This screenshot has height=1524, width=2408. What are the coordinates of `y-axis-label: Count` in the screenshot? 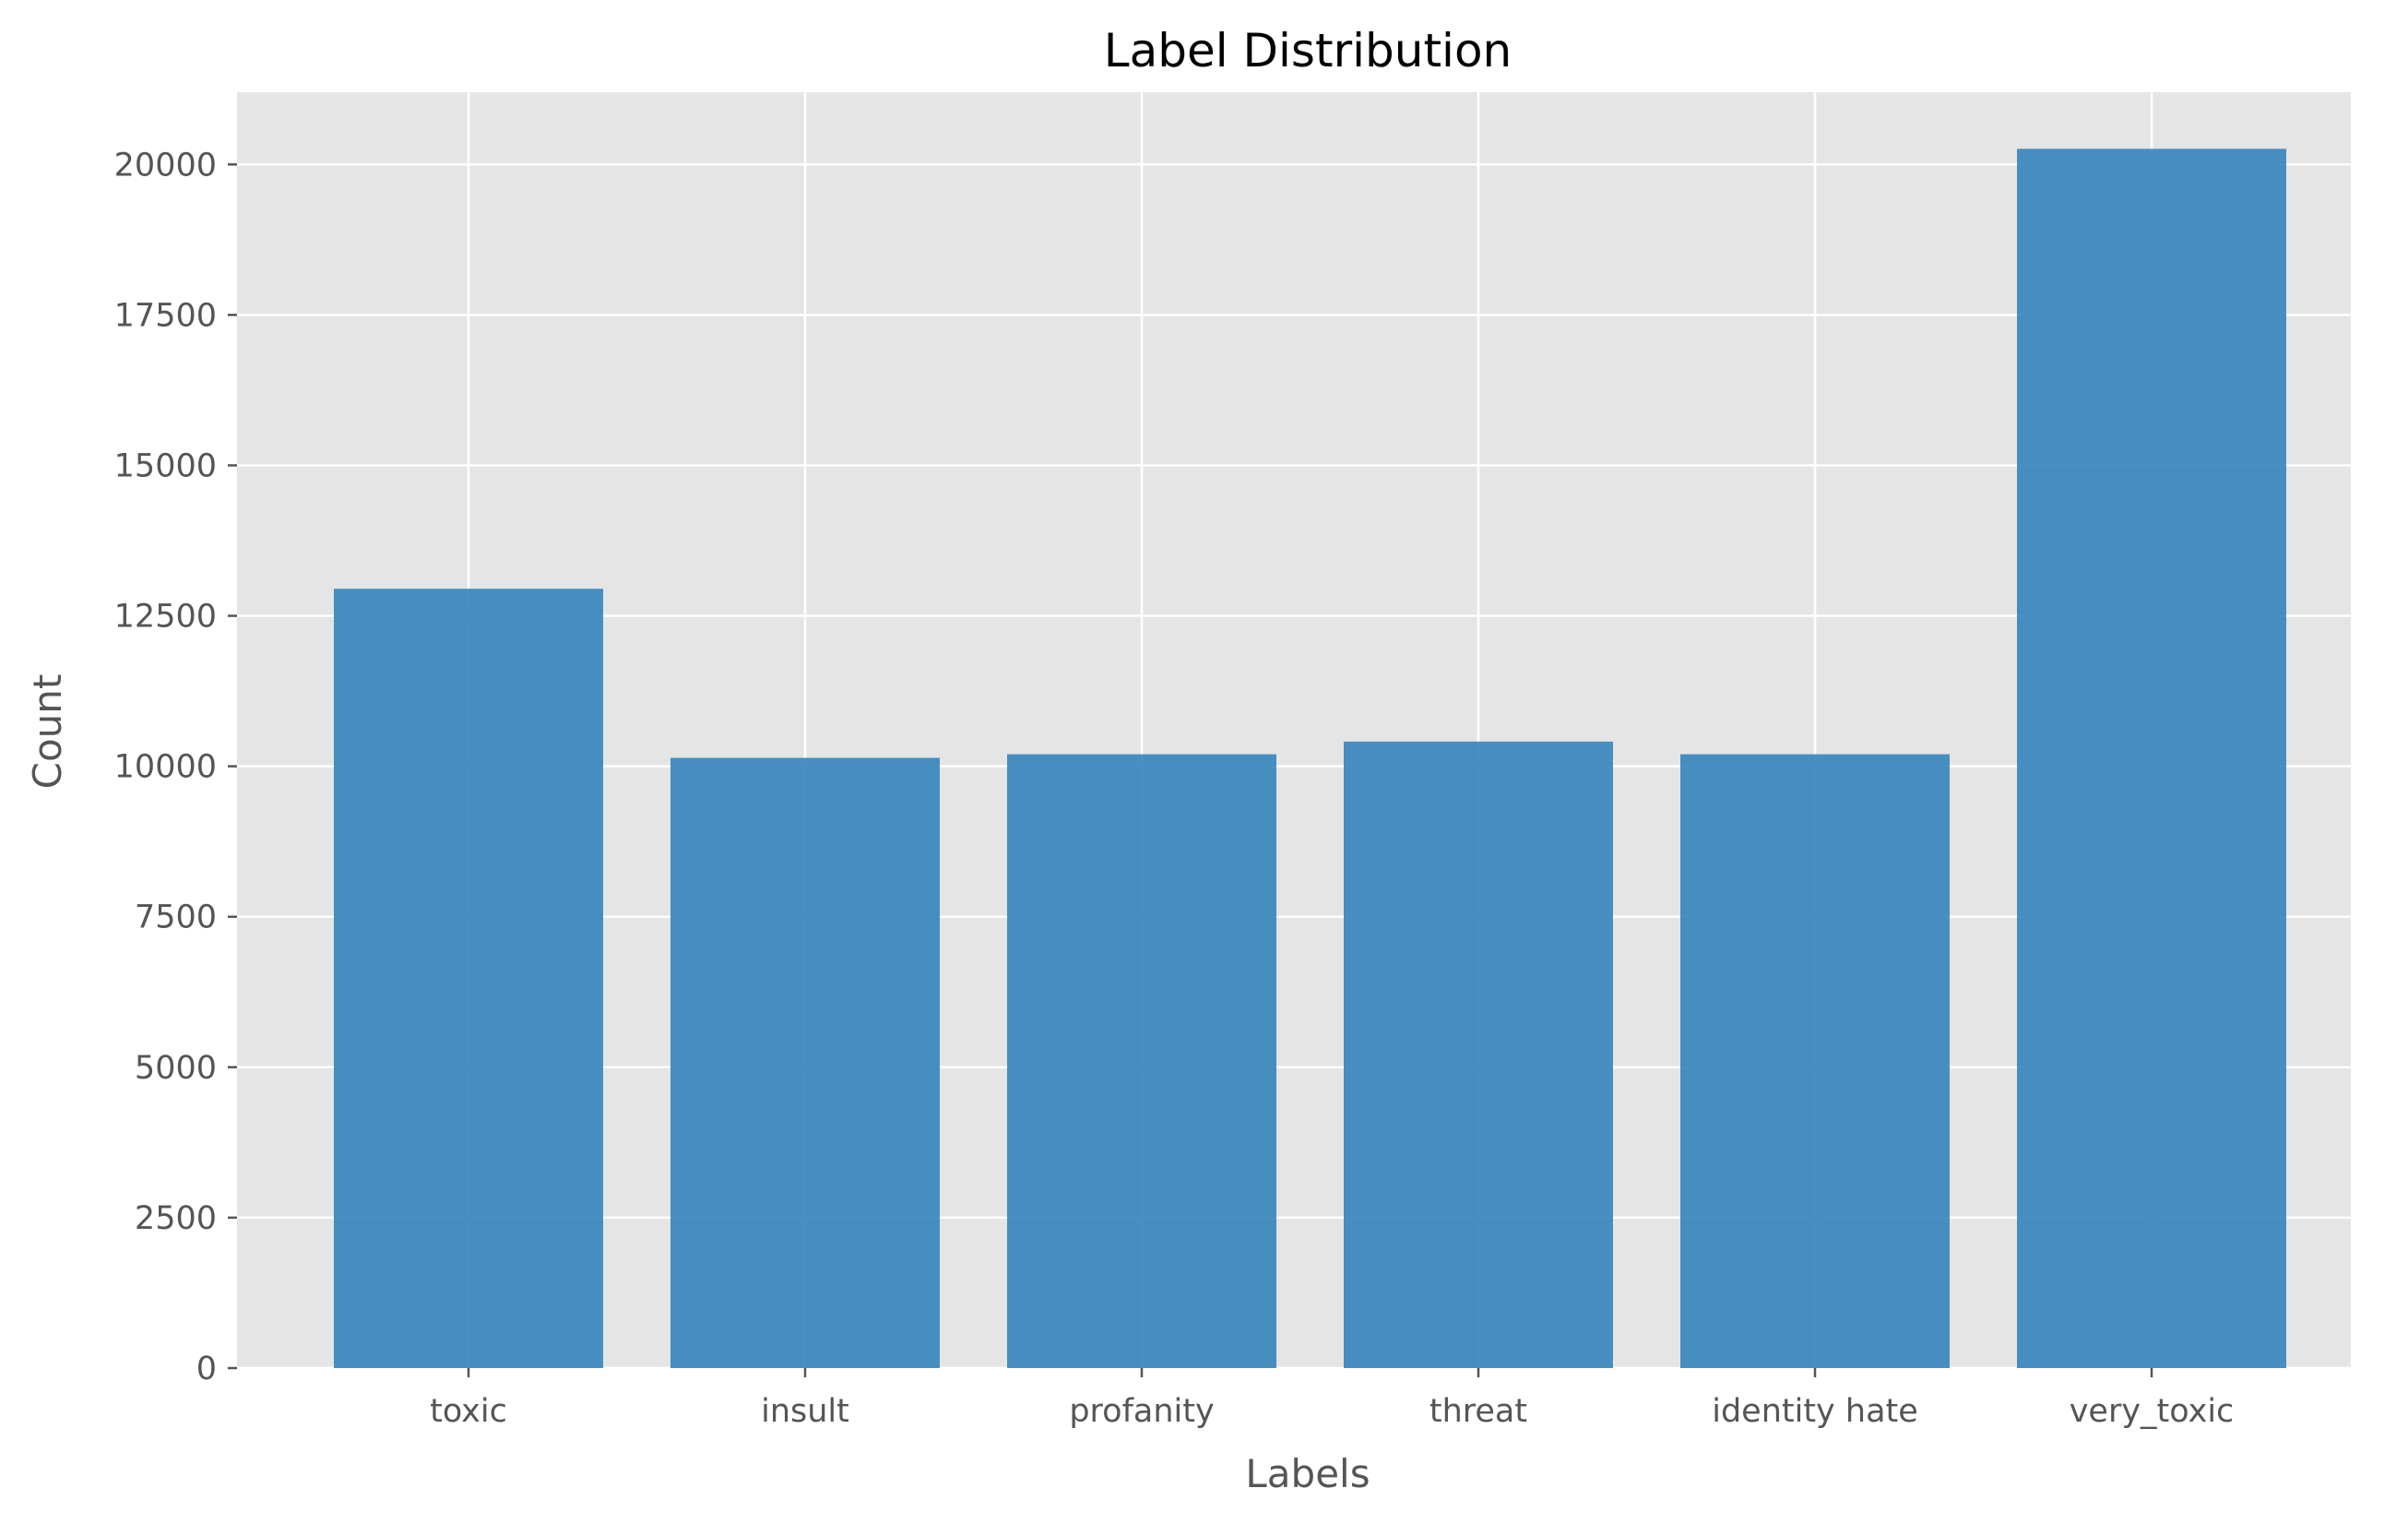 It's located at (47, 732).